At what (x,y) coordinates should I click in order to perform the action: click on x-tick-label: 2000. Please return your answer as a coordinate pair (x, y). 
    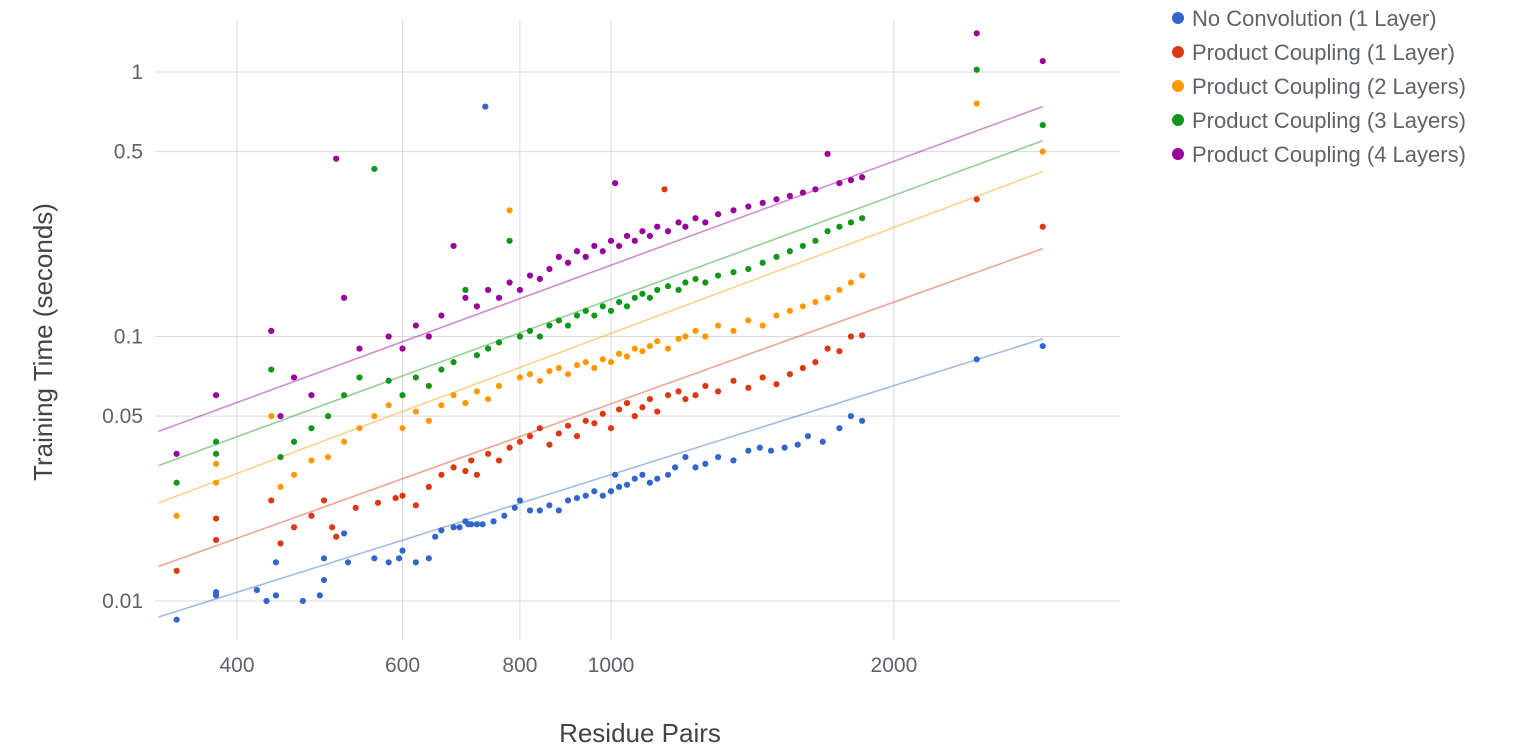
    Looking at the image, I should click on (894, 665).